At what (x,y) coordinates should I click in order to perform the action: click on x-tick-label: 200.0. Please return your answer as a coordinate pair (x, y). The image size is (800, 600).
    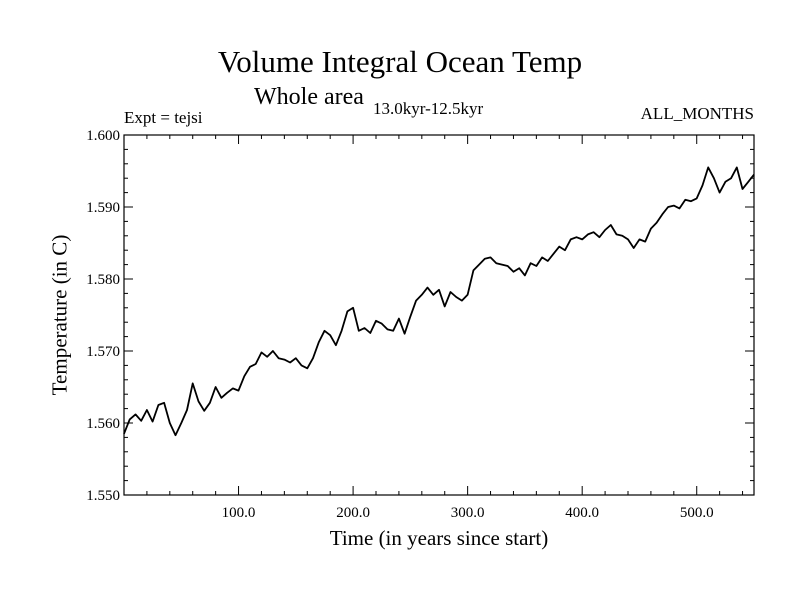
    Looking at the image, I should click on (353, 513).